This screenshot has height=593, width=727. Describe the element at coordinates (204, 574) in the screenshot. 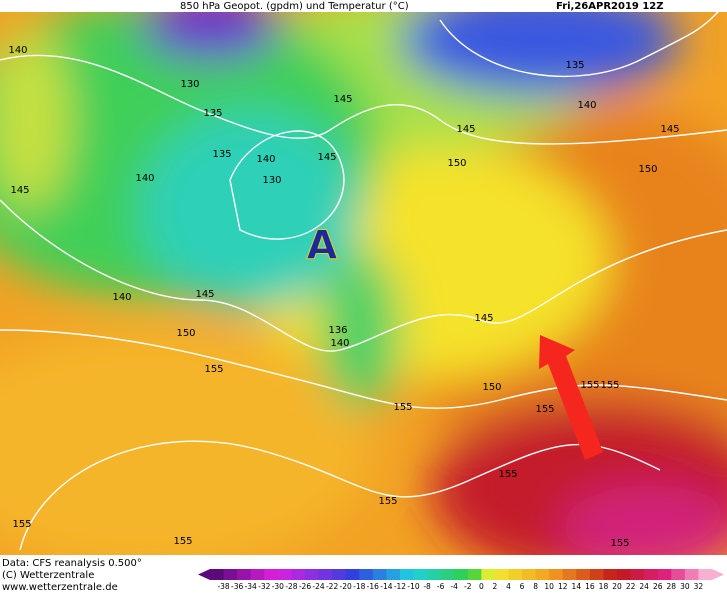

I see `colorbar-end` at that location.